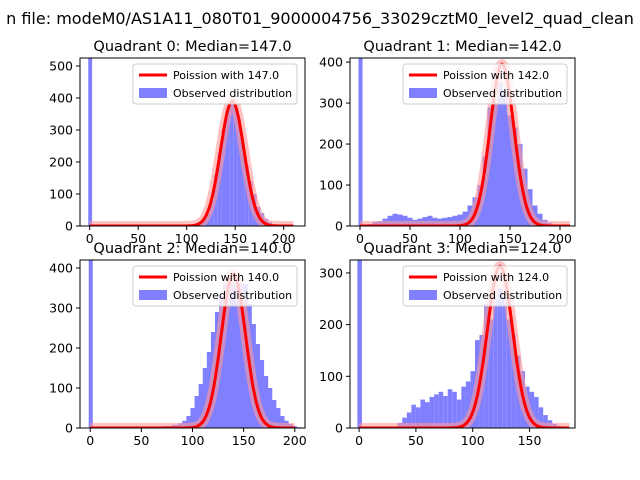 The width and height of the screenshot is (640, 480). What do you see at coordinates (192, 47) in the screenshot?
I see `quadrant-0-title: Quadrant 0: Median=147.0` at bounding box center [192, 47].